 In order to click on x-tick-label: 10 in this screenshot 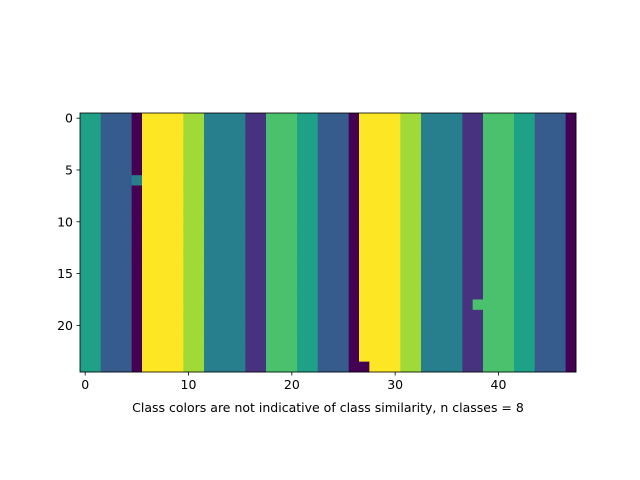, I will do `click(189, 384)`.